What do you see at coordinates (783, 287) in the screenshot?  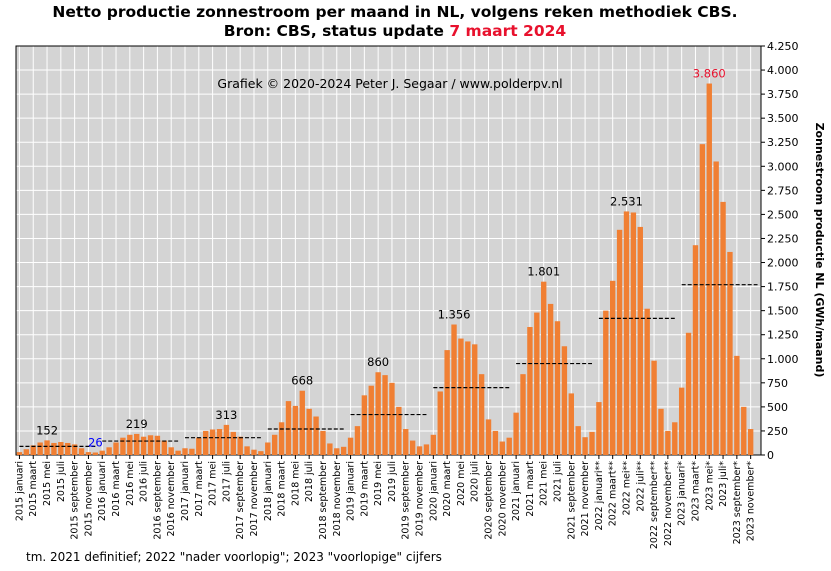 I see `y-tick-label: 1.750` at bounding box center [783, 287].